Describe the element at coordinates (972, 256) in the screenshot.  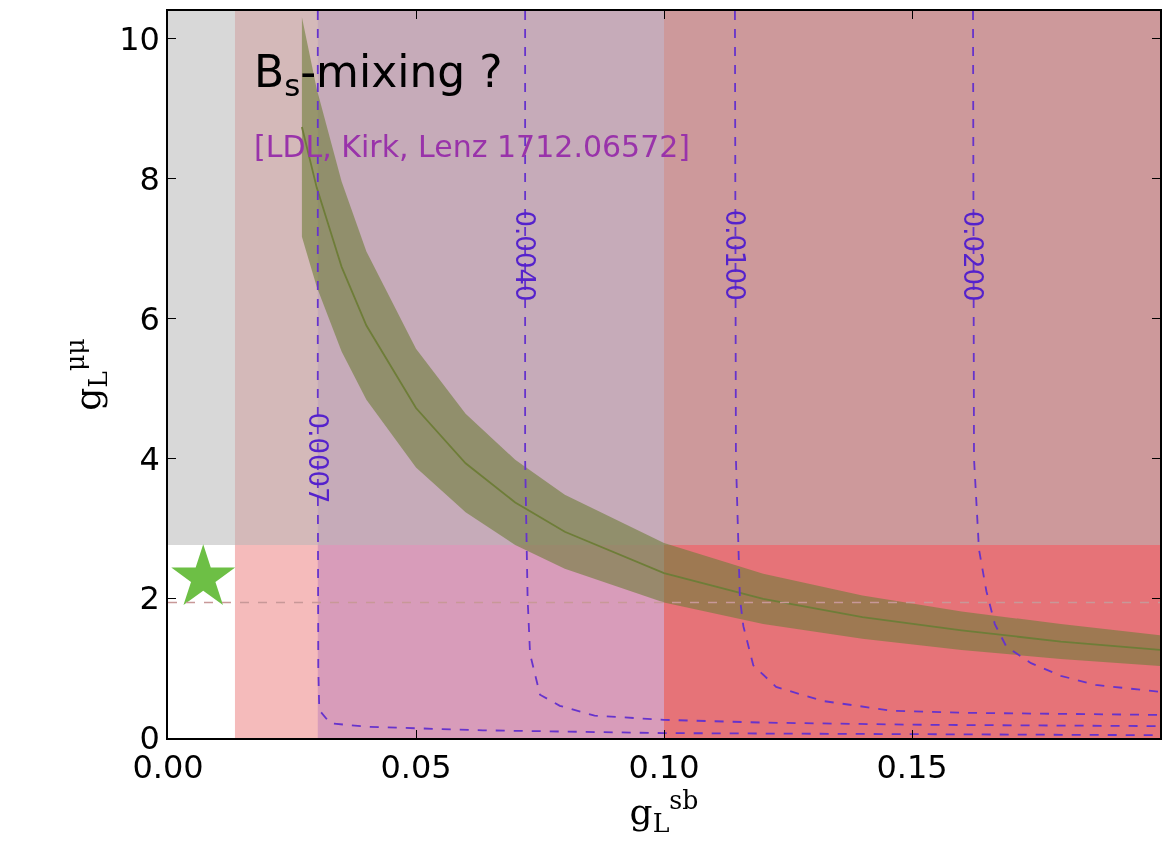
I see `annotation: 0.0200` at that location.